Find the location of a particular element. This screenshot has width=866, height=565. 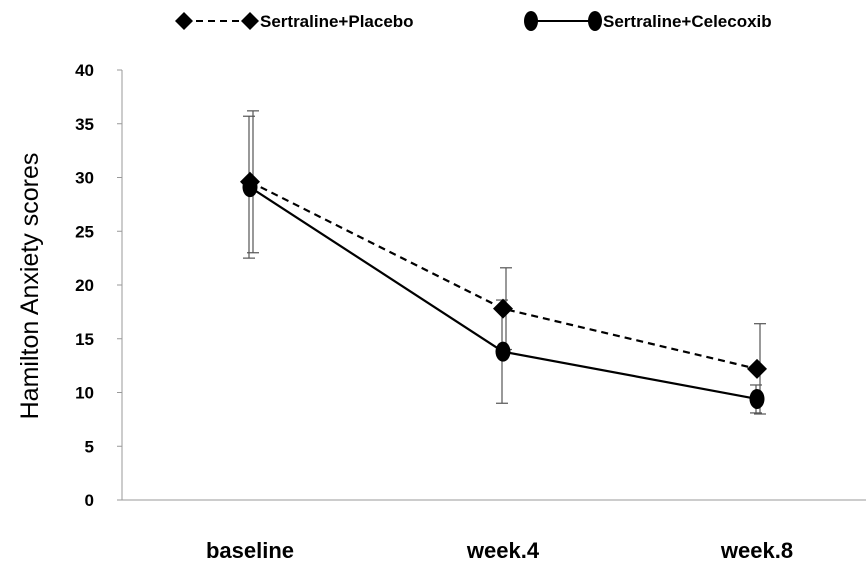

y-tick-label: 40 is located at coordinates (84, 70).